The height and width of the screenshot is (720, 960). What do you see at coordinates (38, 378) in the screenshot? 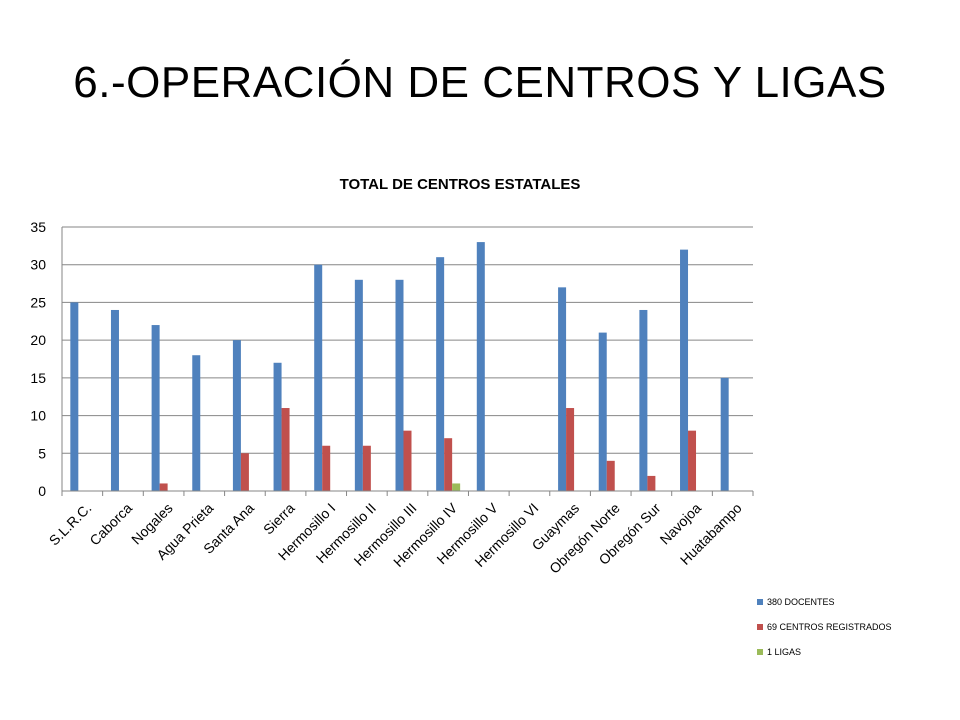
I see `y-tick-label: 15` at bounding box center [38, 378].